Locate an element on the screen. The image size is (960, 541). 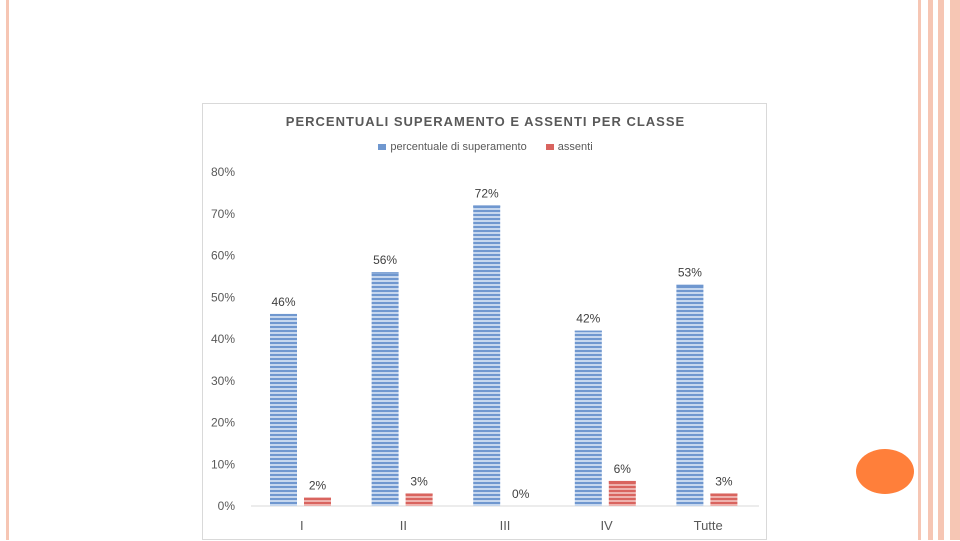
y-tick-label: 20% is located at coordinates (223, 423).